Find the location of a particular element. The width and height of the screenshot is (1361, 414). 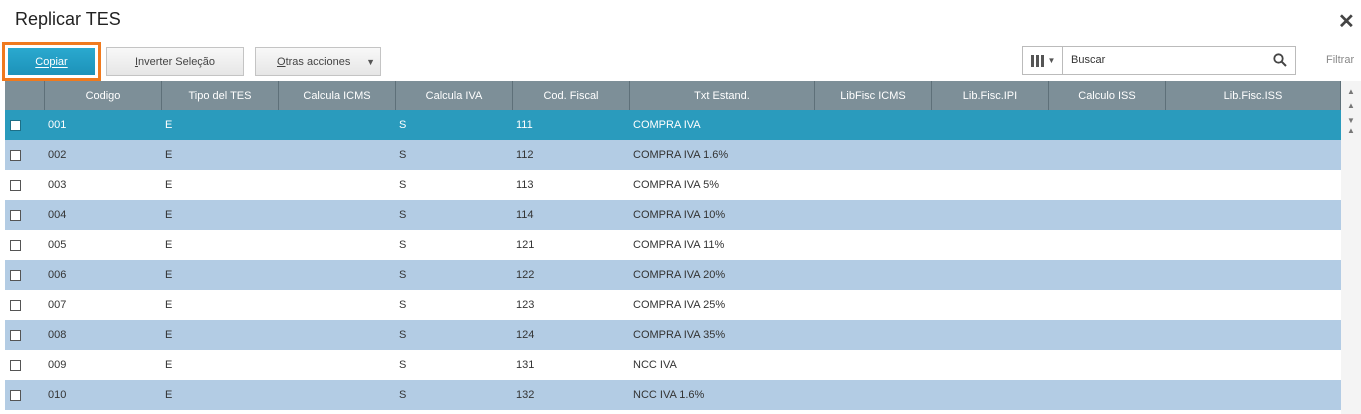

column-header: LibFisc ICMS is located at coordinates (873, 95).